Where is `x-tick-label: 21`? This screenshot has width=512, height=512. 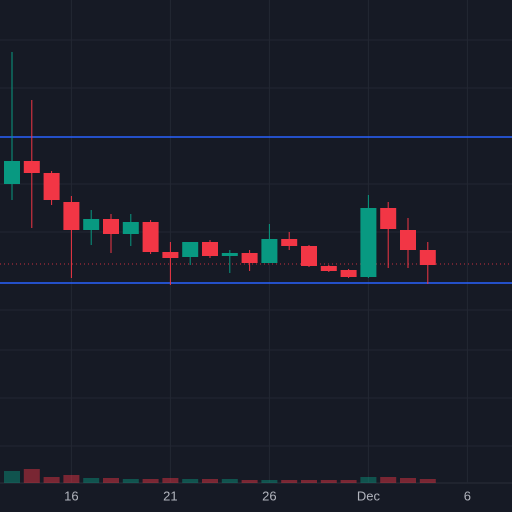 x-tick-label: 21 is located at coordinates (170, 495).